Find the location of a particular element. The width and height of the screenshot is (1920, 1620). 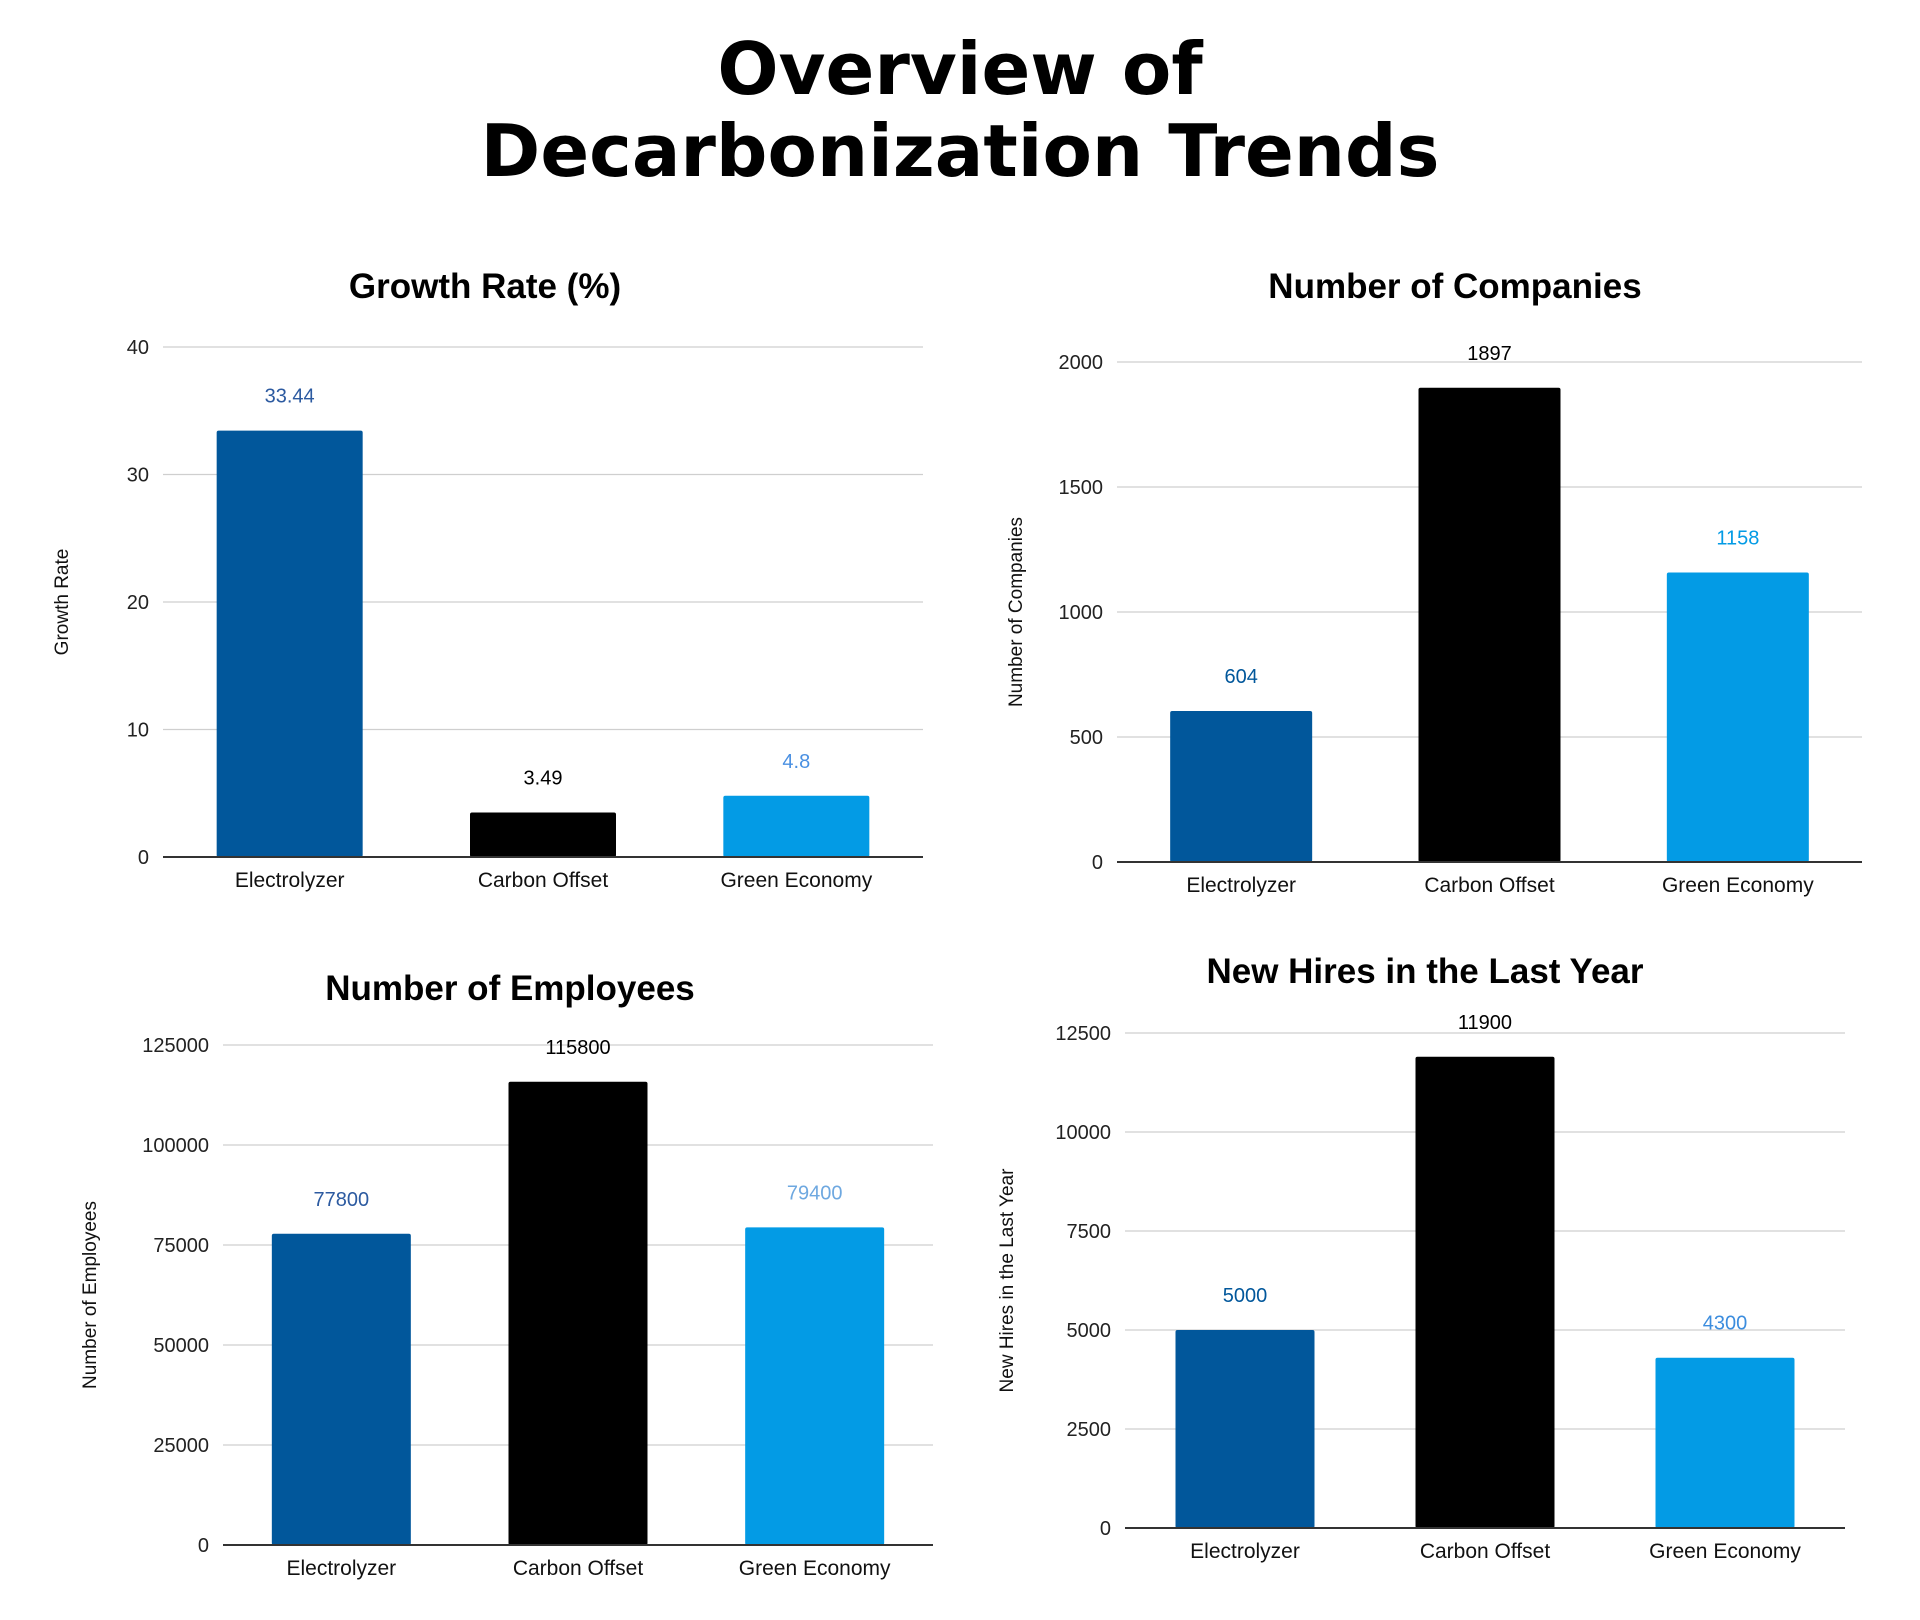

growth-rate-data-label: 4.8 is located at coordinates (796, 762).